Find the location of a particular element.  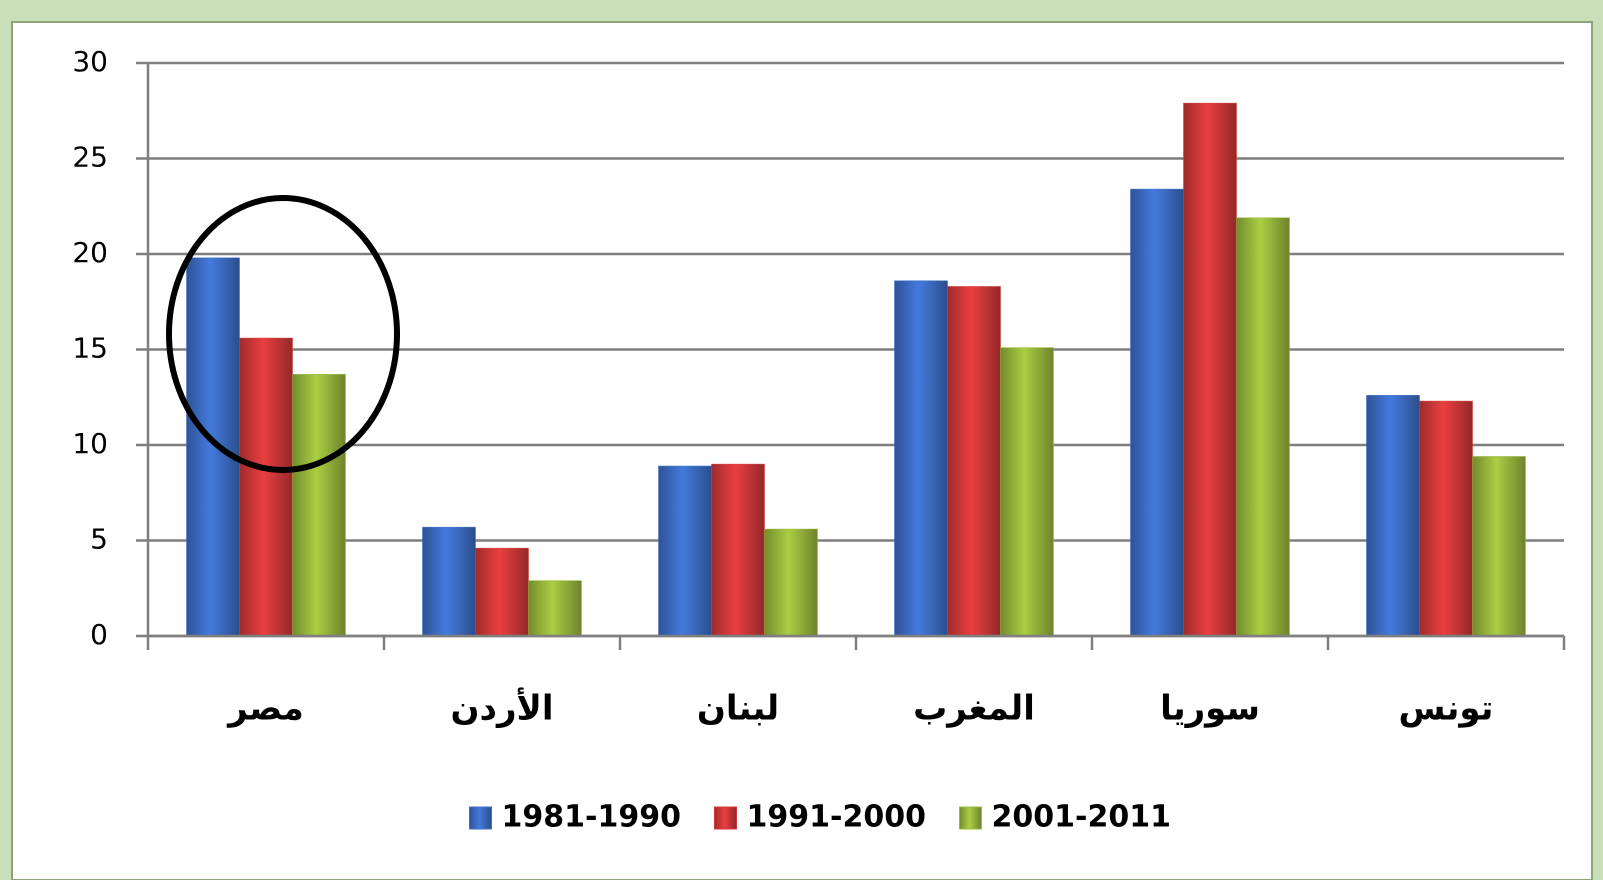

x-tick-label: تونس is located at coordinates (1446, 709).